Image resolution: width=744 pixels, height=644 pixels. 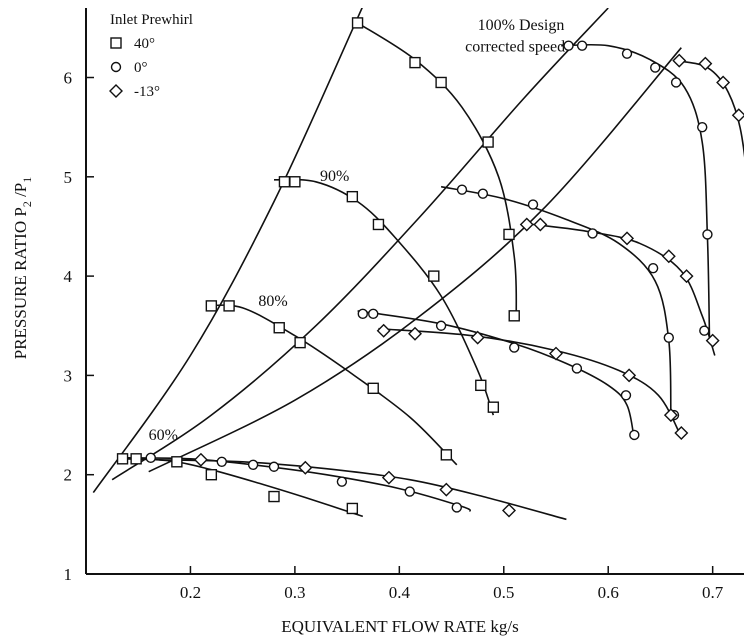 I want to click on speed-curve-100%-m13, so click(x=709, y=108).